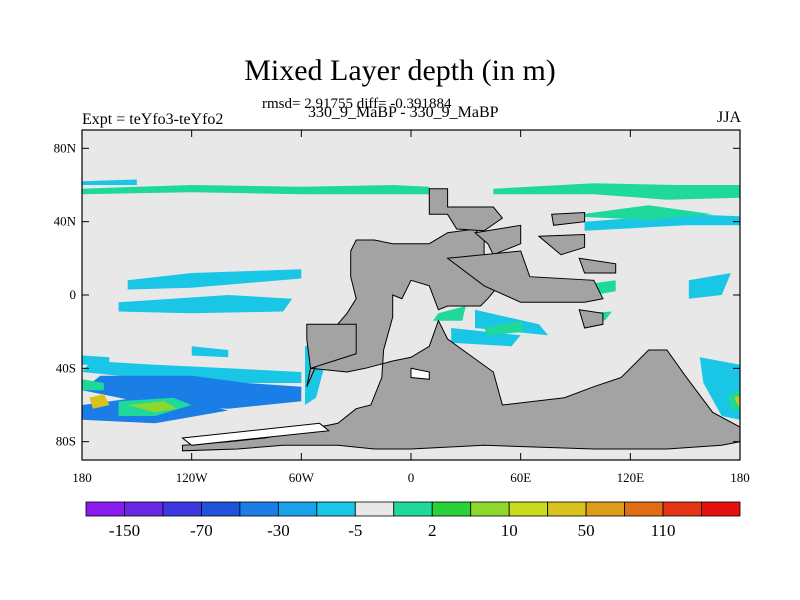  I want to click on x-tick-label: 120E, so click(631, 477).